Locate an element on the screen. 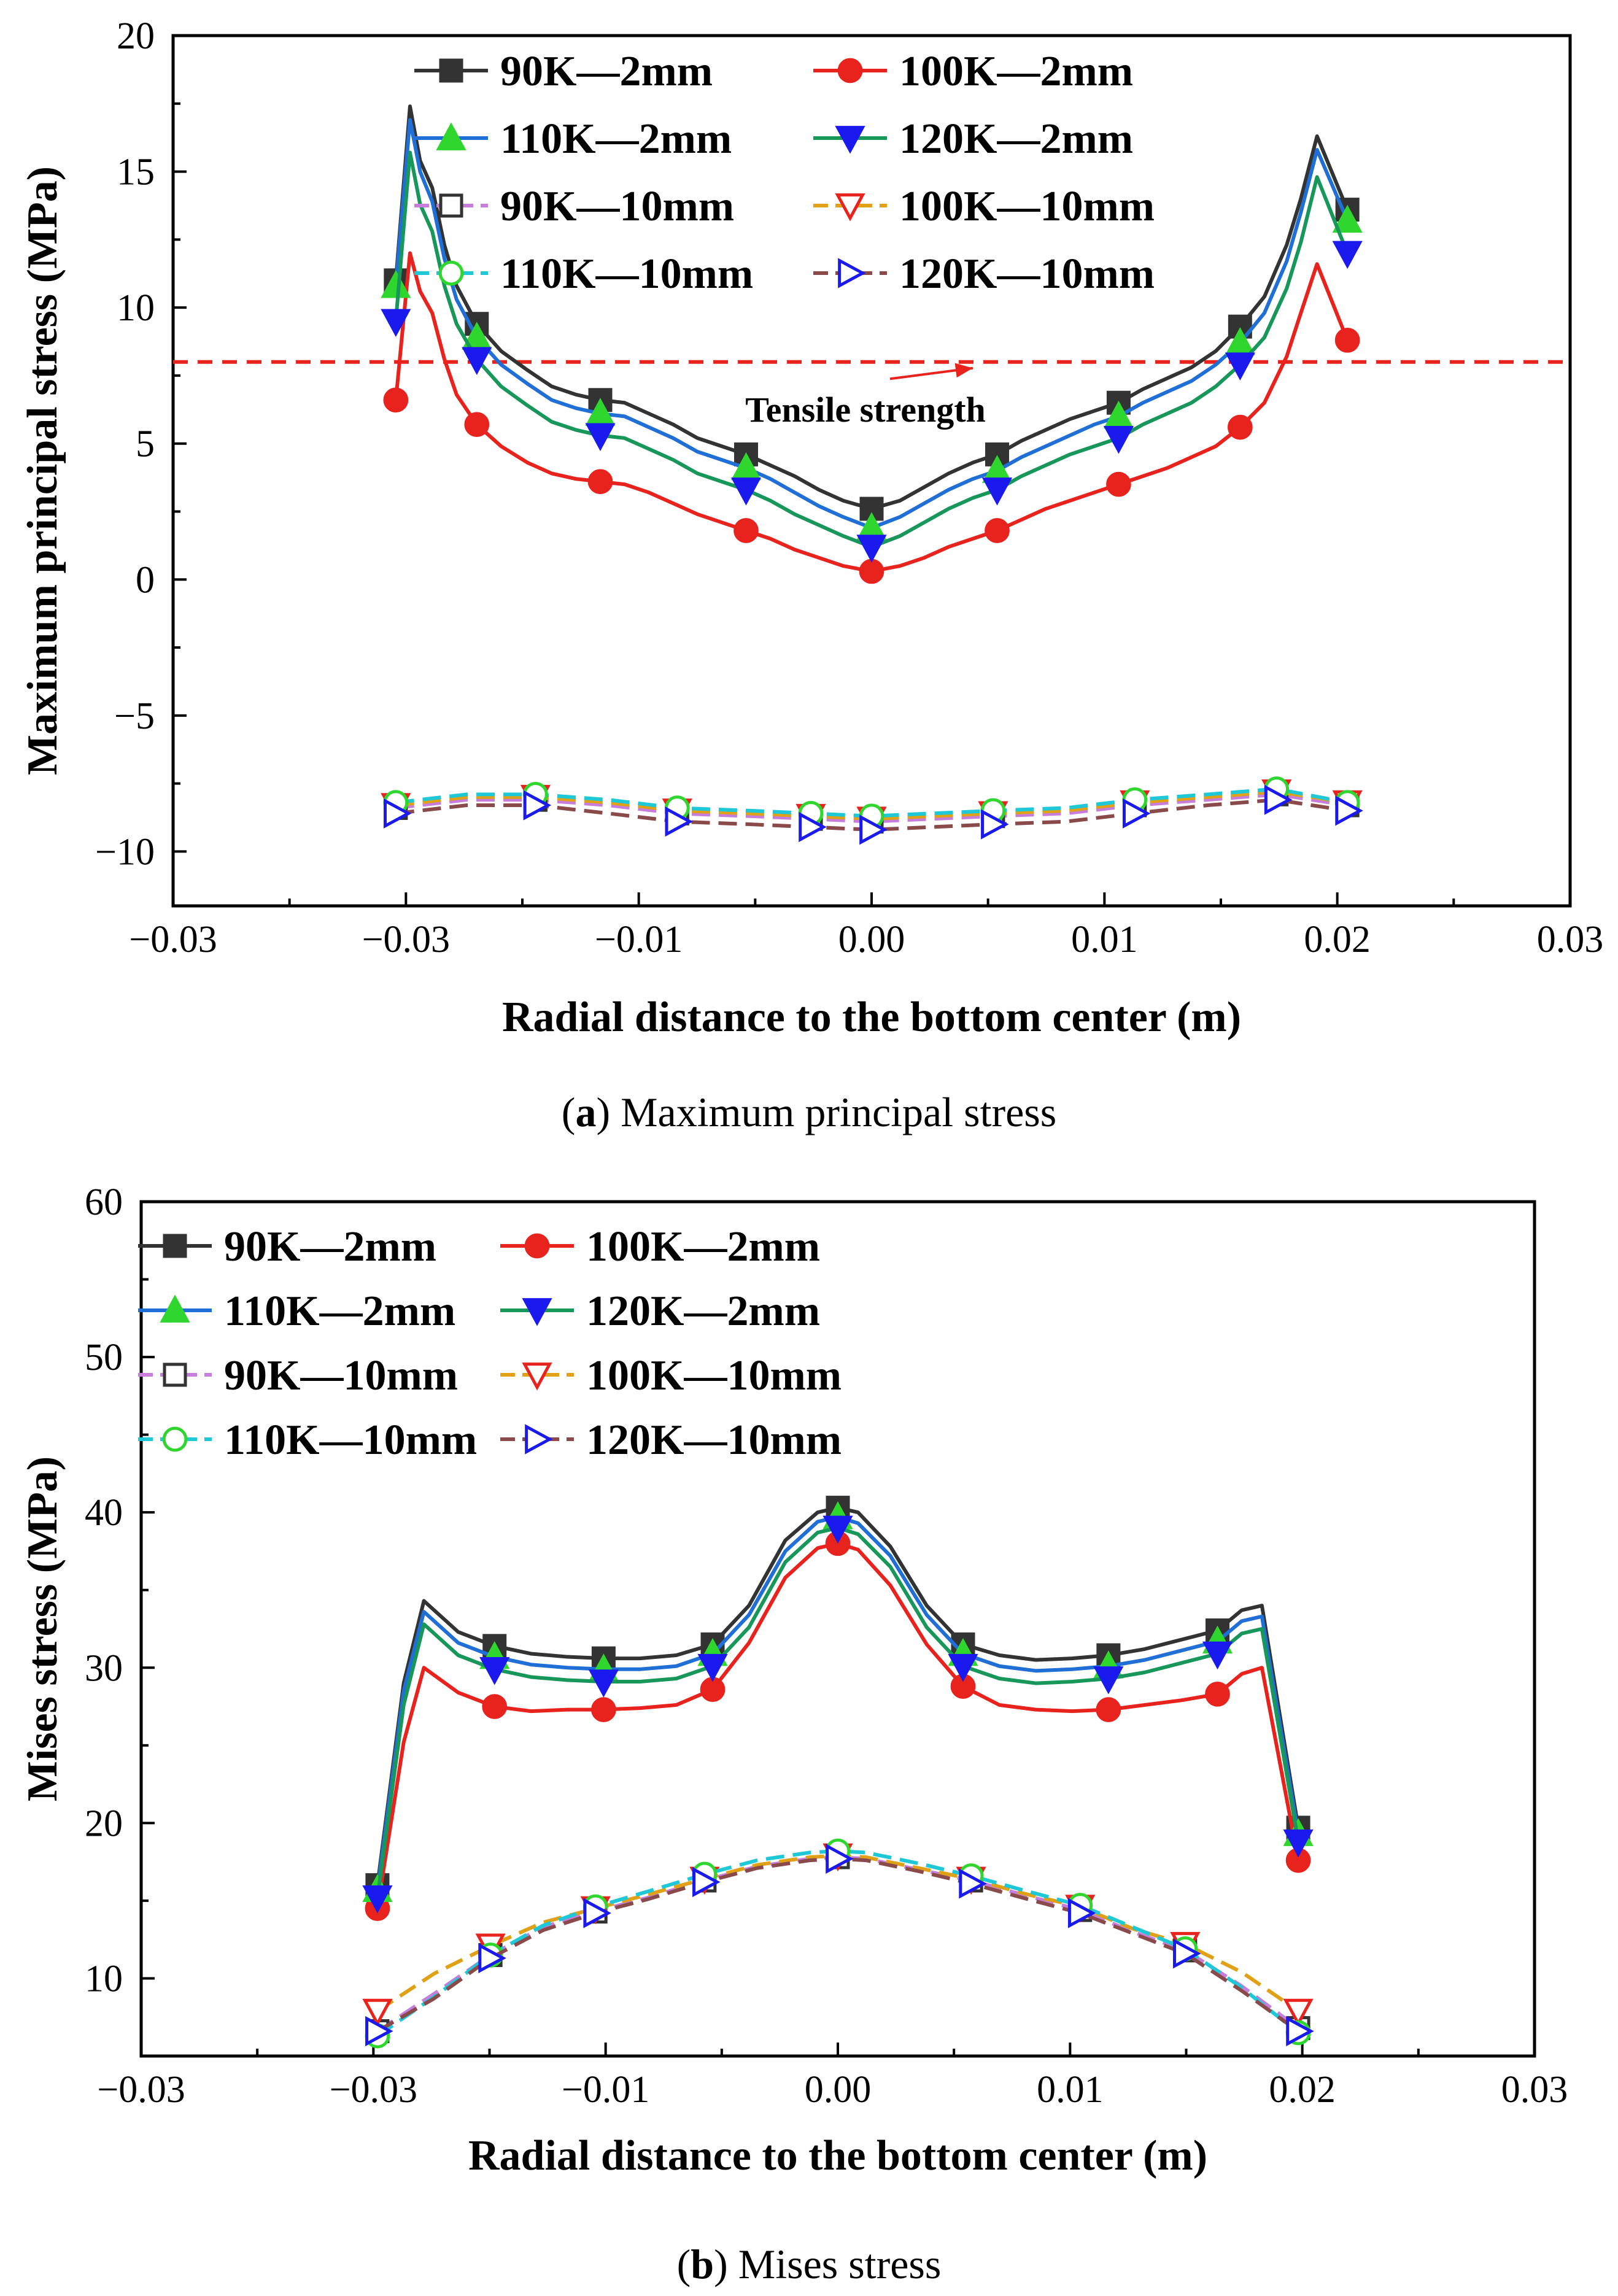 The height and width of the screenshot is (2296, 1618). caption-b-text: Mises stress is located at coordinates (840, 2264).